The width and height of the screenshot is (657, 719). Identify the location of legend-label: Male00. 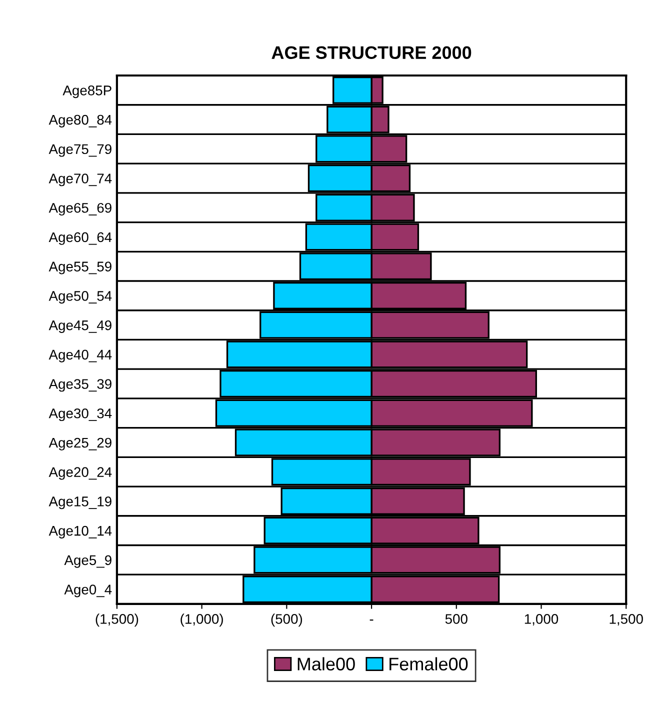
(326, 663).